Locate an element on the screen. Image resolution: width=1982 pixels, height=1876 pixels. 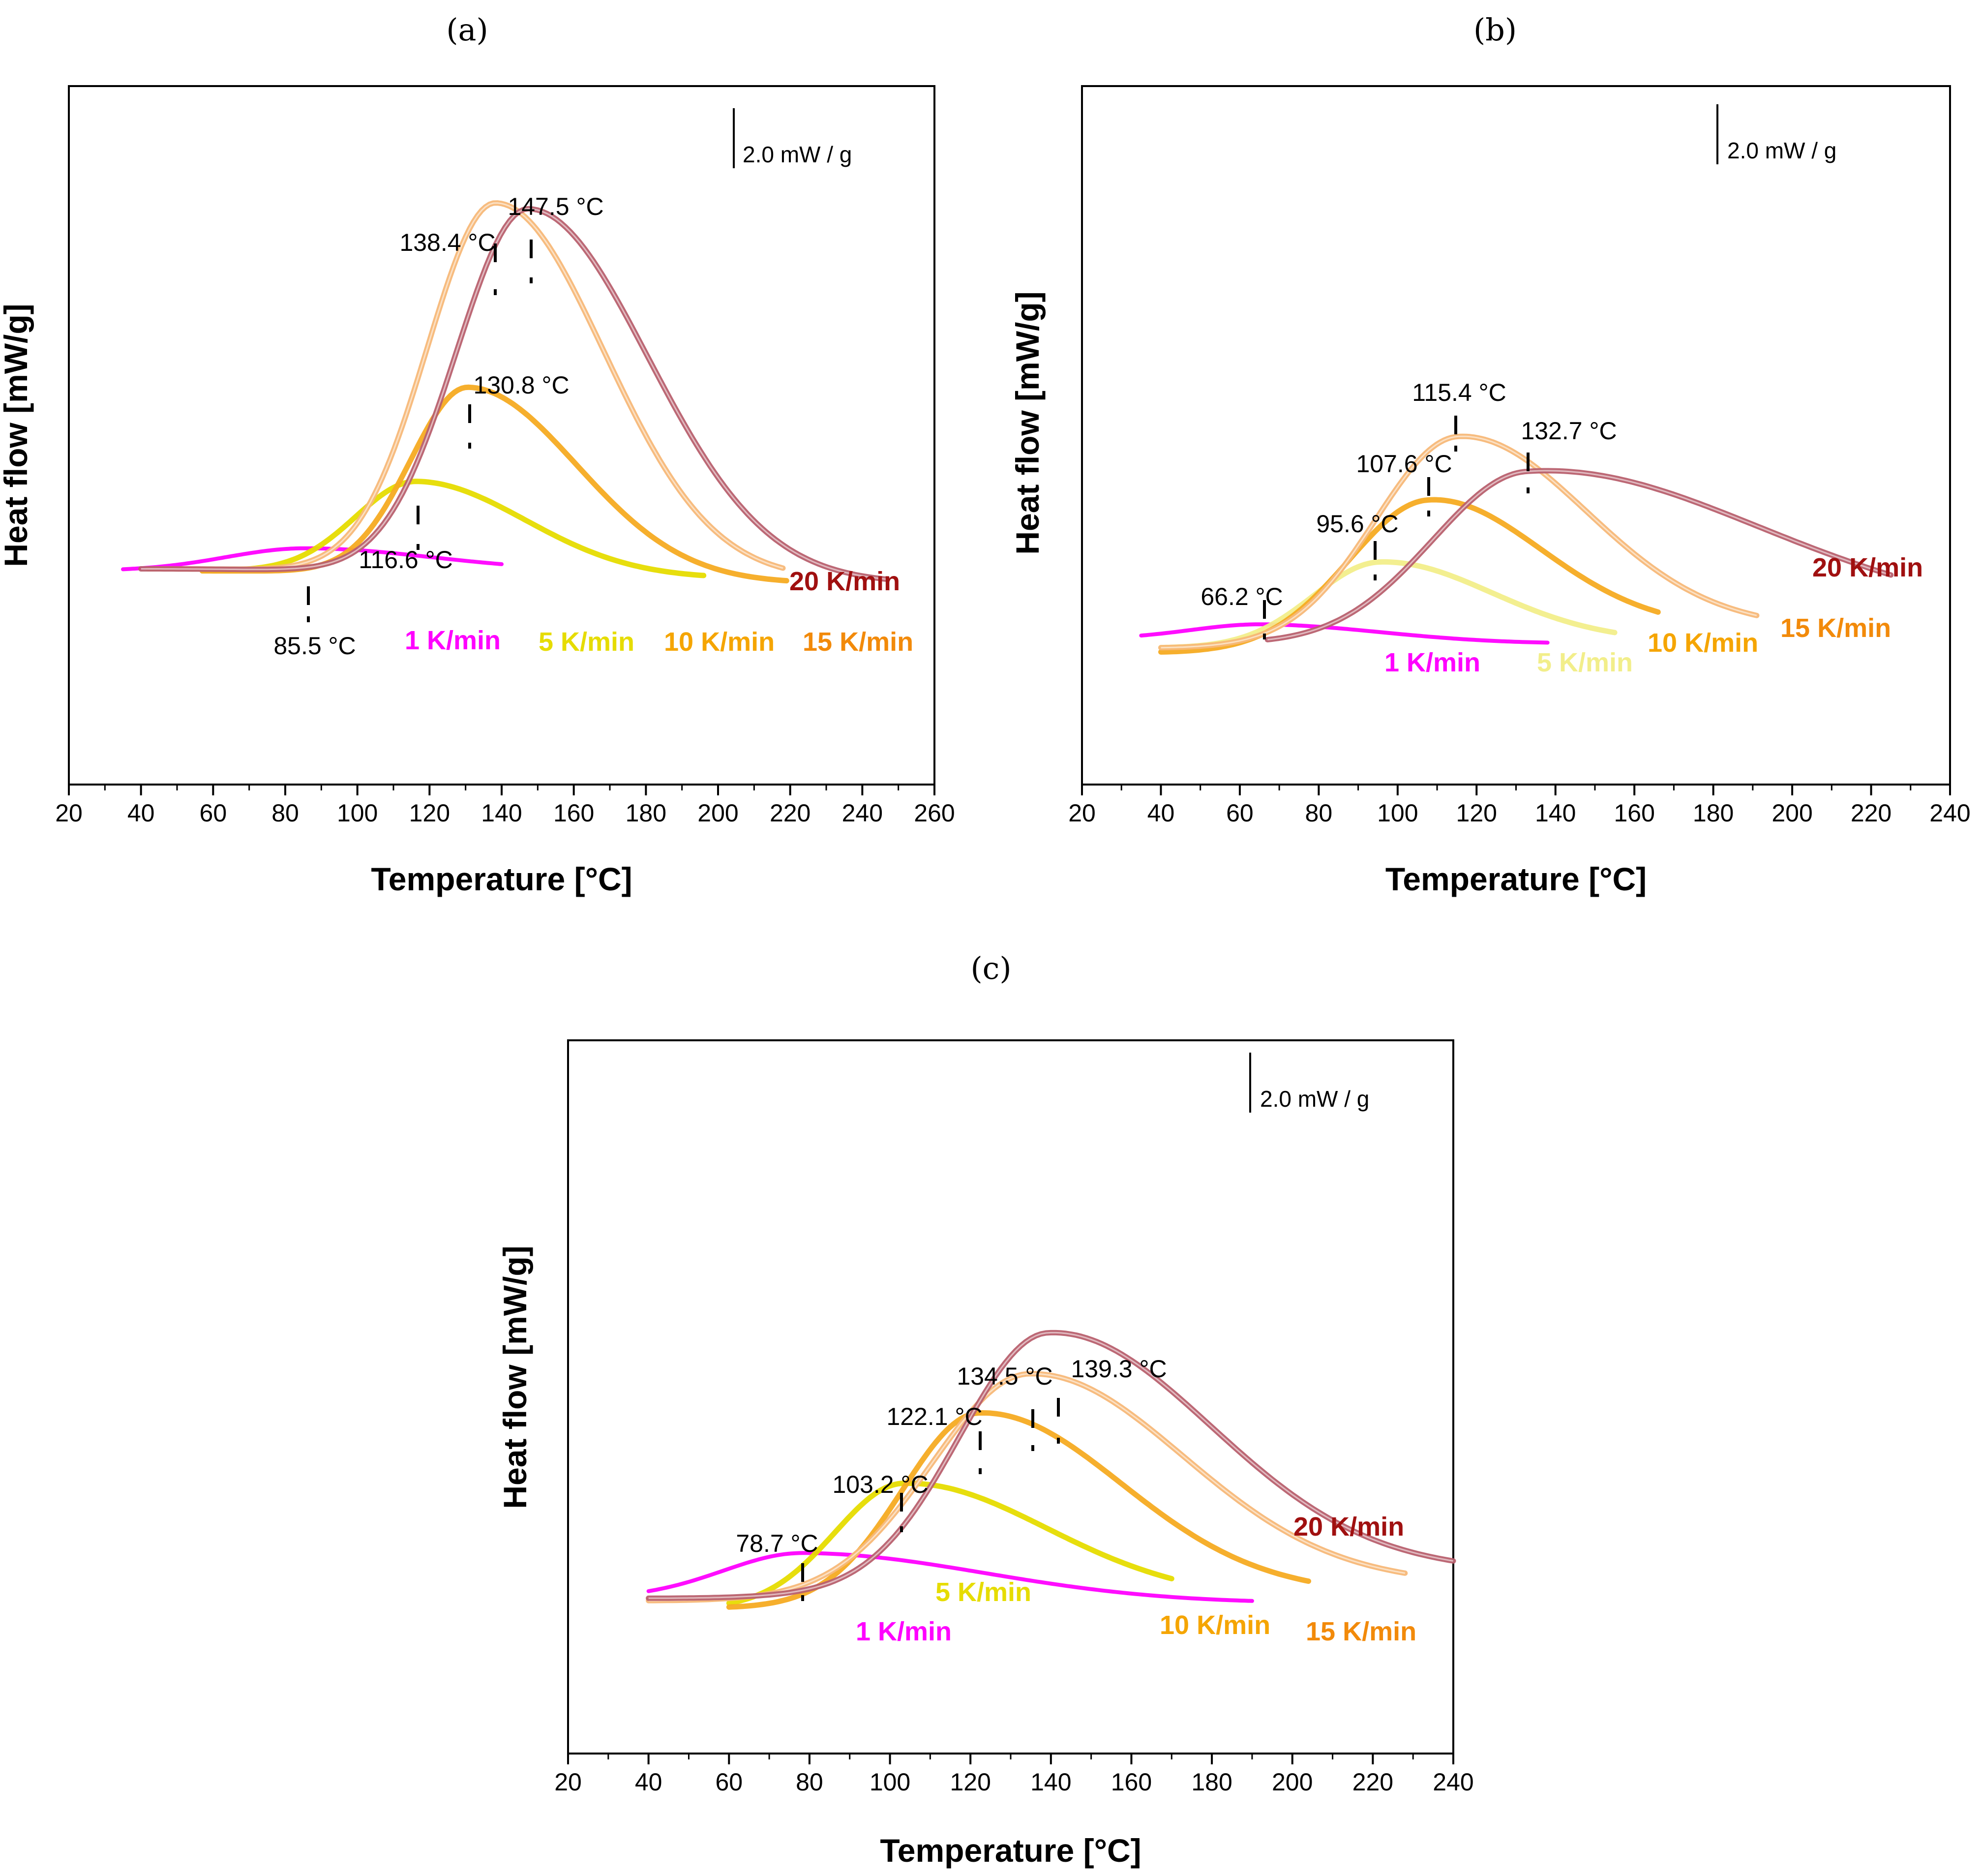
peak-temperature-label: 116.6 °C is located at coordinates (405, 560).